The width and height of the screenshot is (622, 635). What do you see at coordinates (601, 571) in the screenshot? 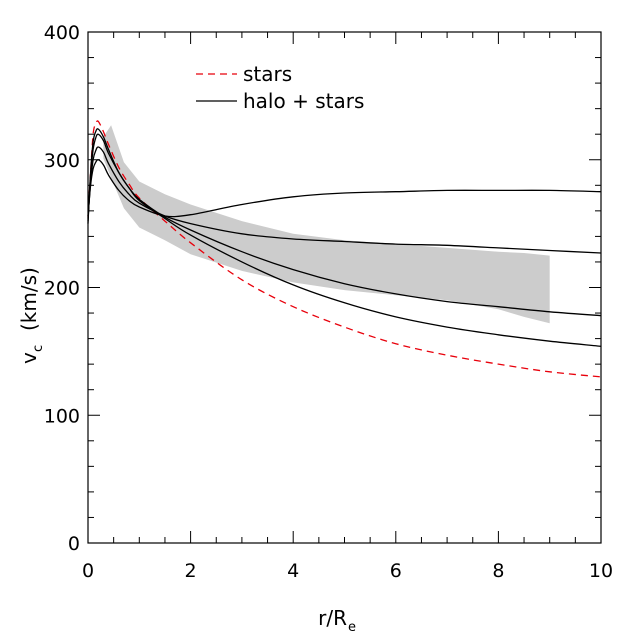
I see `x-tick-label: 10` at bounding box center [601, 571].